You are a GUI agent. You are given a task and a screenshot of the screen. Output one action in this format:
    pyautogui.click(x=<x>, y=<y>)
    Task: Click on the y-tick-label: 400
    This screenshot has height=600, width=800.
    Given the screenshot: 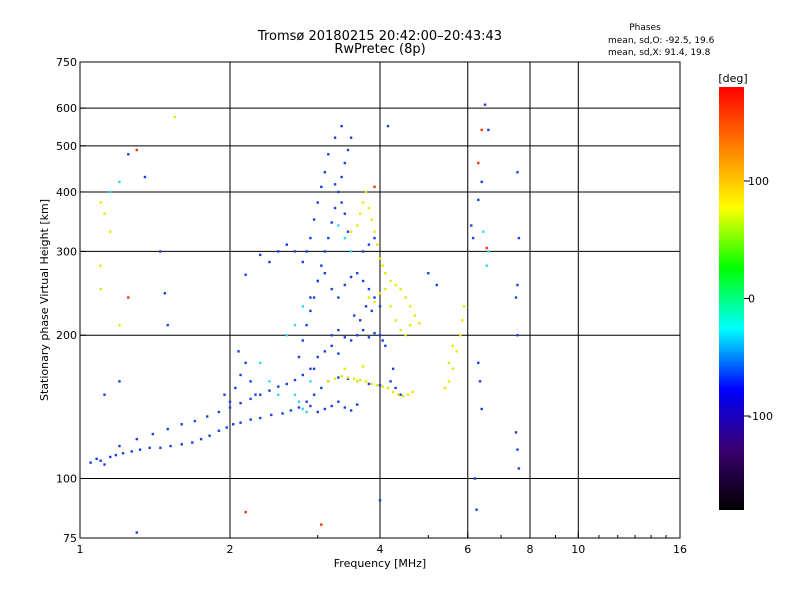 What is the action you would take?
    pyautogui.click(x=66, y=192)
    